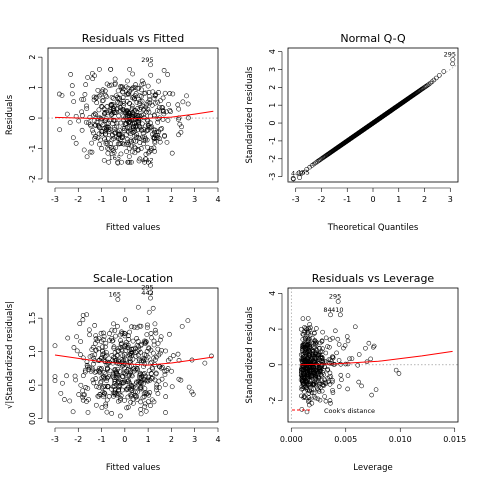  I want to click on chart-title: Residuals vs Fitted, so click(133, 38).